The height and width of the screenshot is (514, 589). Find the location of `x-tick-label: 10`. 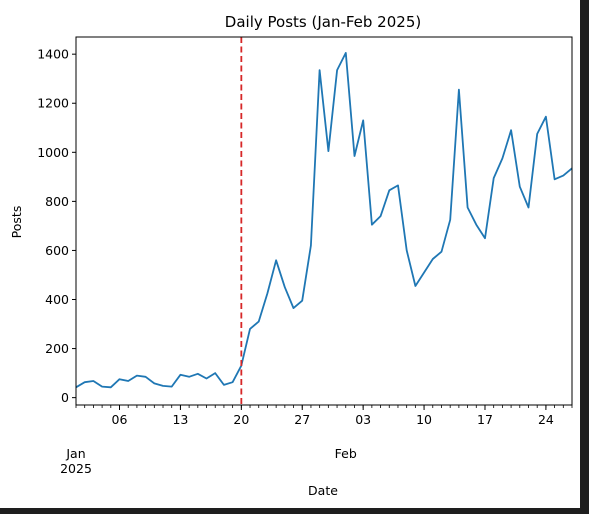

x-tick-label: 10 is located at coordinates (424, 419).